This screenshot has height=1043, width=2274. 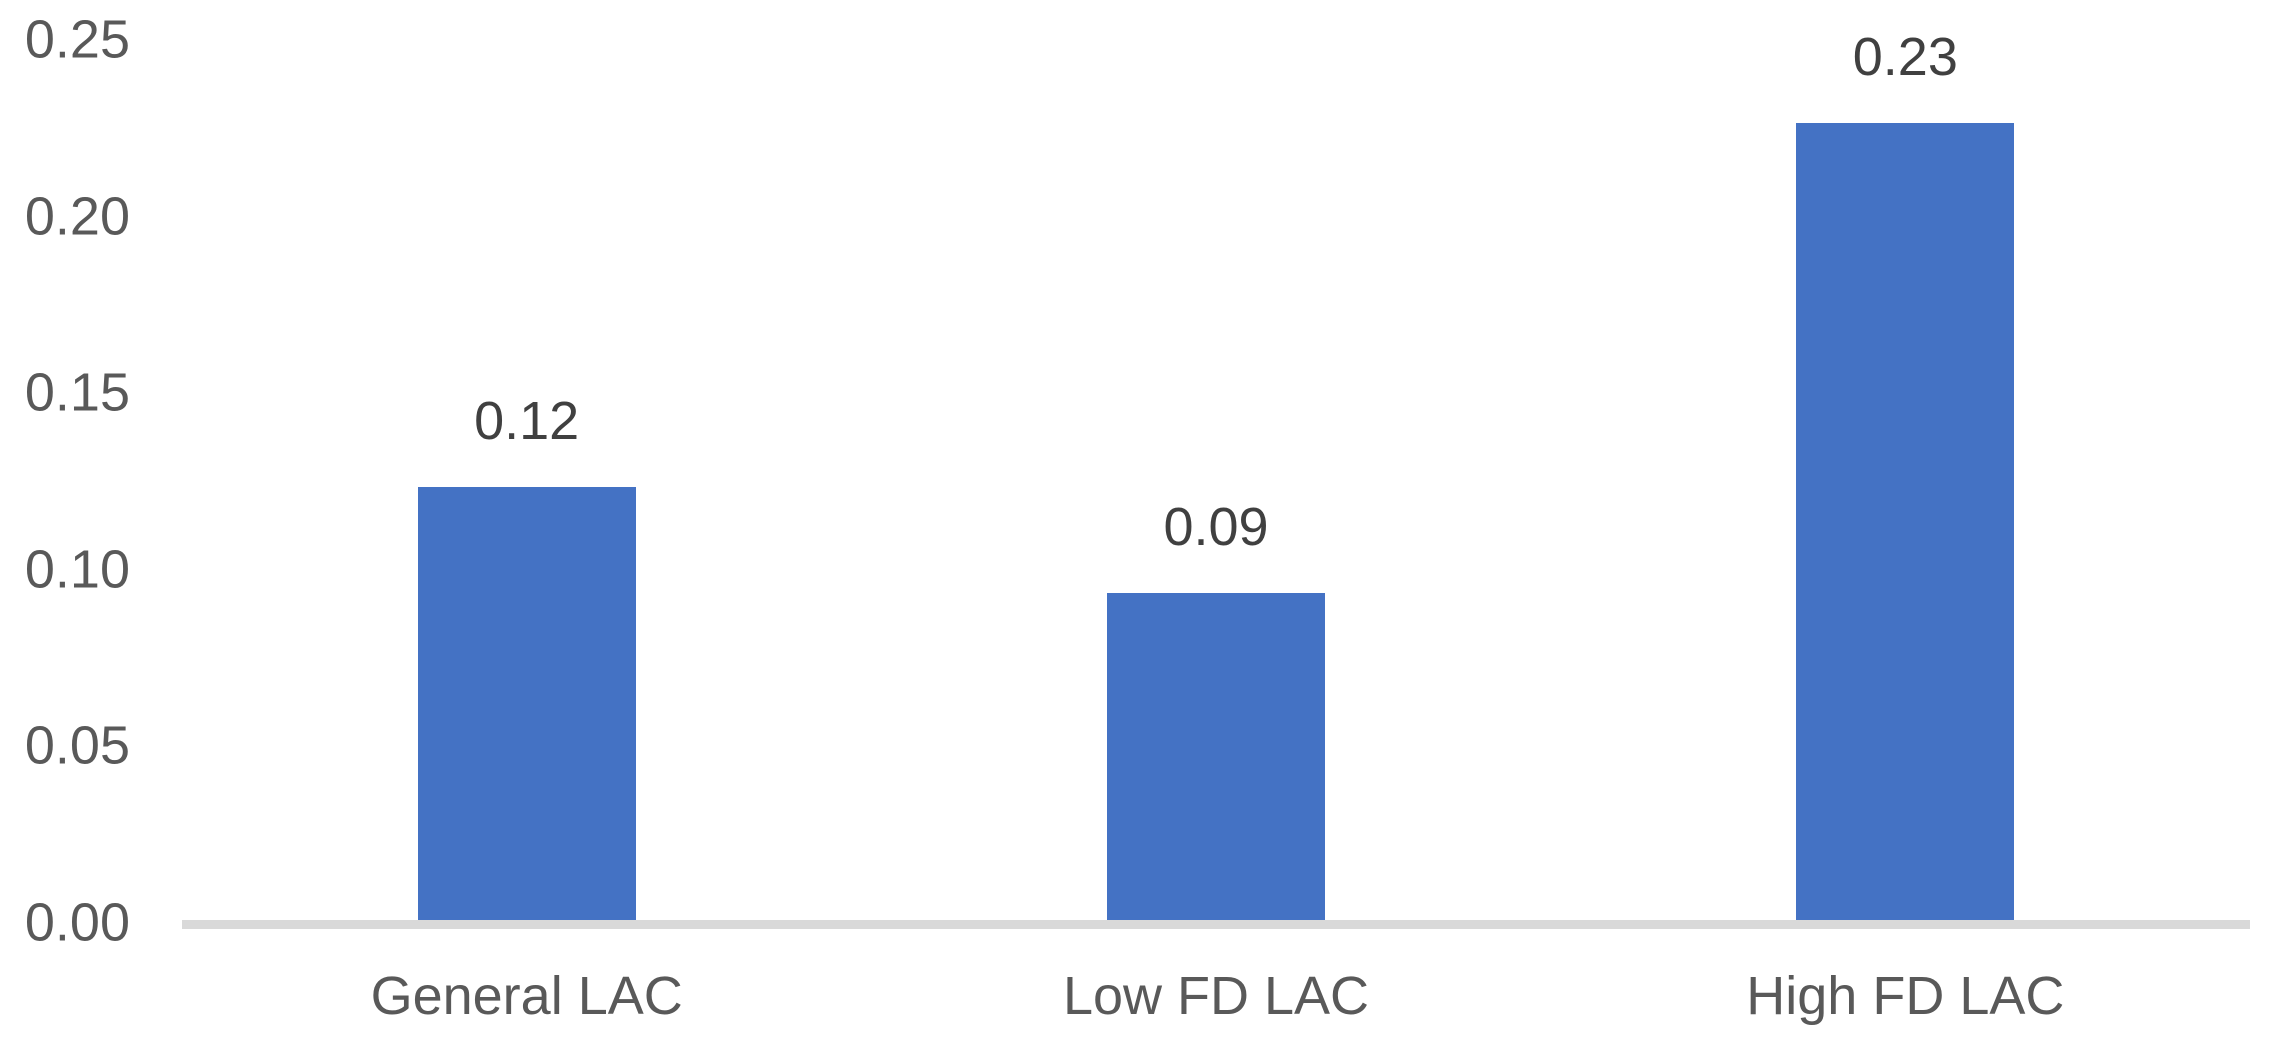 What do you see at coordinates (77, 392) in the screenshot?
I see `y-tick-label: 0.15` at bounding box center [77, 392].